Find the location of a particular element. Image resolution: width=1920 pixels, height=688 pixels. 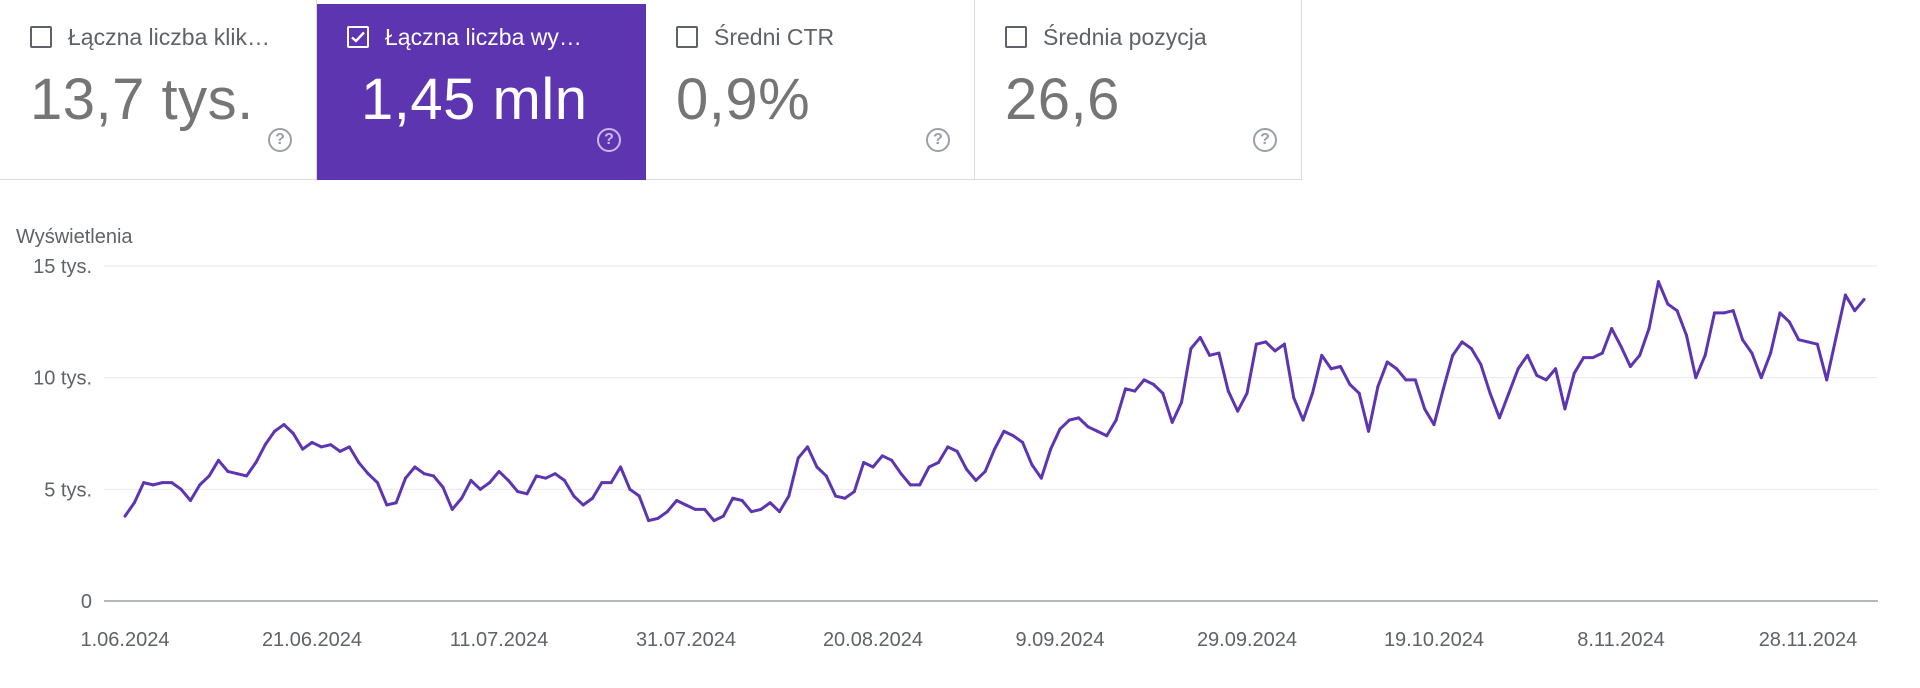

metric-card-ctr: Średni CTR 0,9% ? is located at coordinates (810, 90).